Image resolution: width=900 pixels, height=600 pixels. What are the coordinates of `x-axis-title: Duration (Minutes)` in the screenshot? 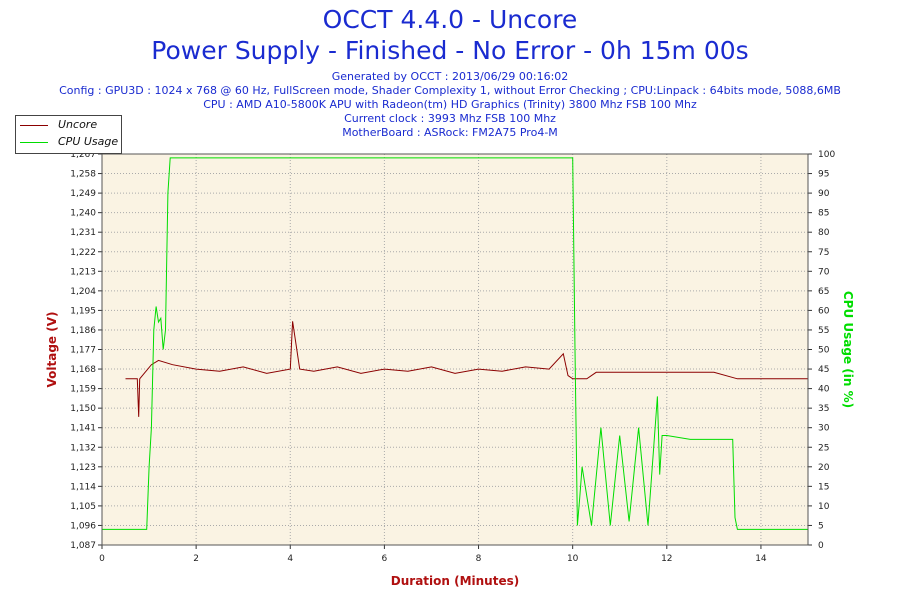 It's located at (455, 581).